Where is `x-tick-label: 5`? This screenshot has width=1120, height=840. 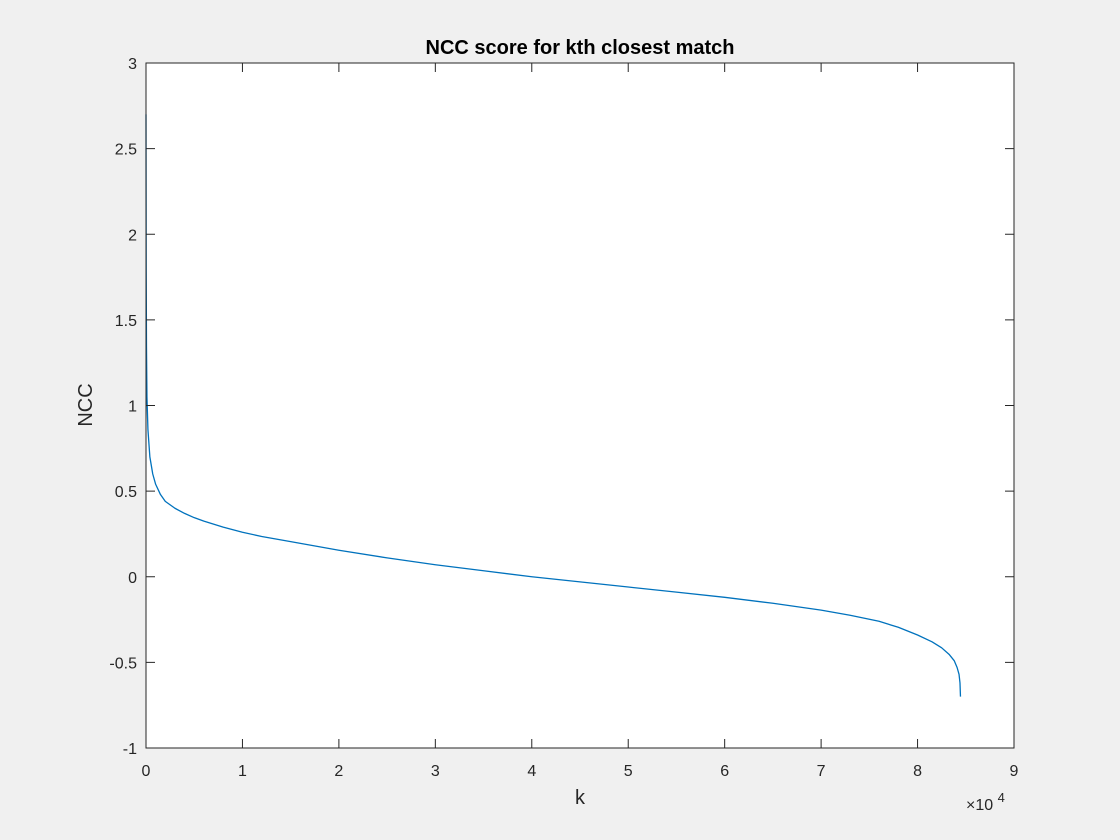 x-tick-label: 5 is located at coordinates (628, 771).